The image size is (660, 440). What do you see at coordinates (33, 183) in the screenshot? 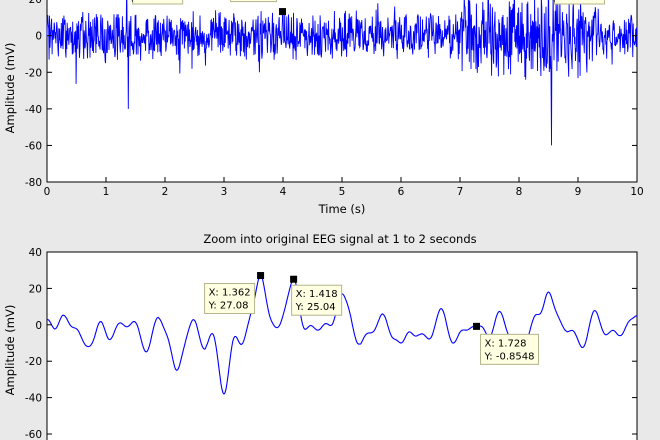
I see `top-y-tick-label: -80` at bounding box center [33, 183].